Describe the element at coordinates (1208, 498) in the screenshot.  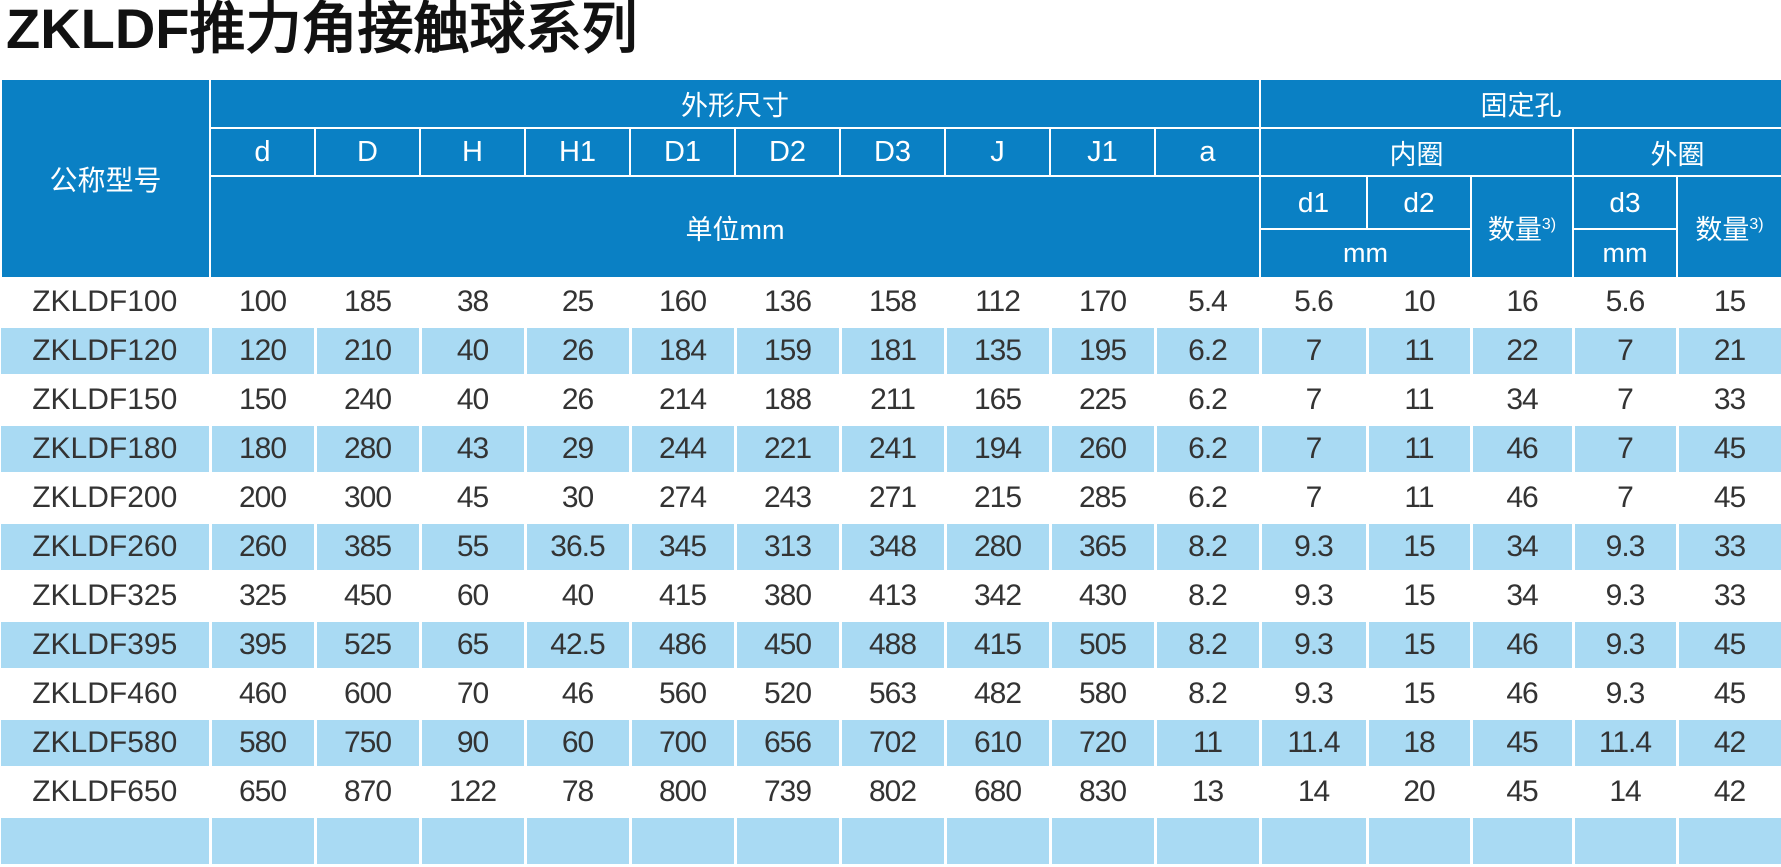
I see `value-cell: 6.2` at that location.